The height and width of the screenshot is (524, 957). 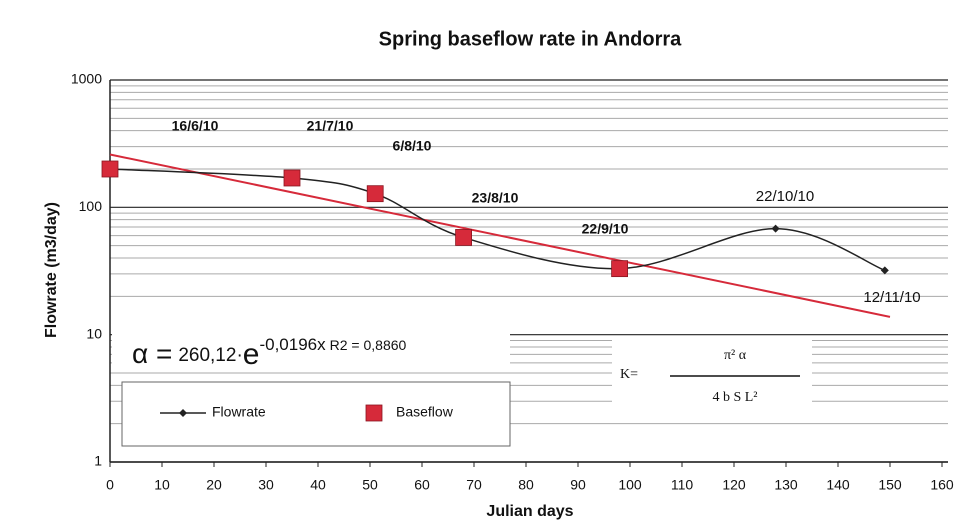 What do you see at coordinates (526, 485) in the screenshot?
I see `x-tick-label: 80` at bounding box center [526, 485].